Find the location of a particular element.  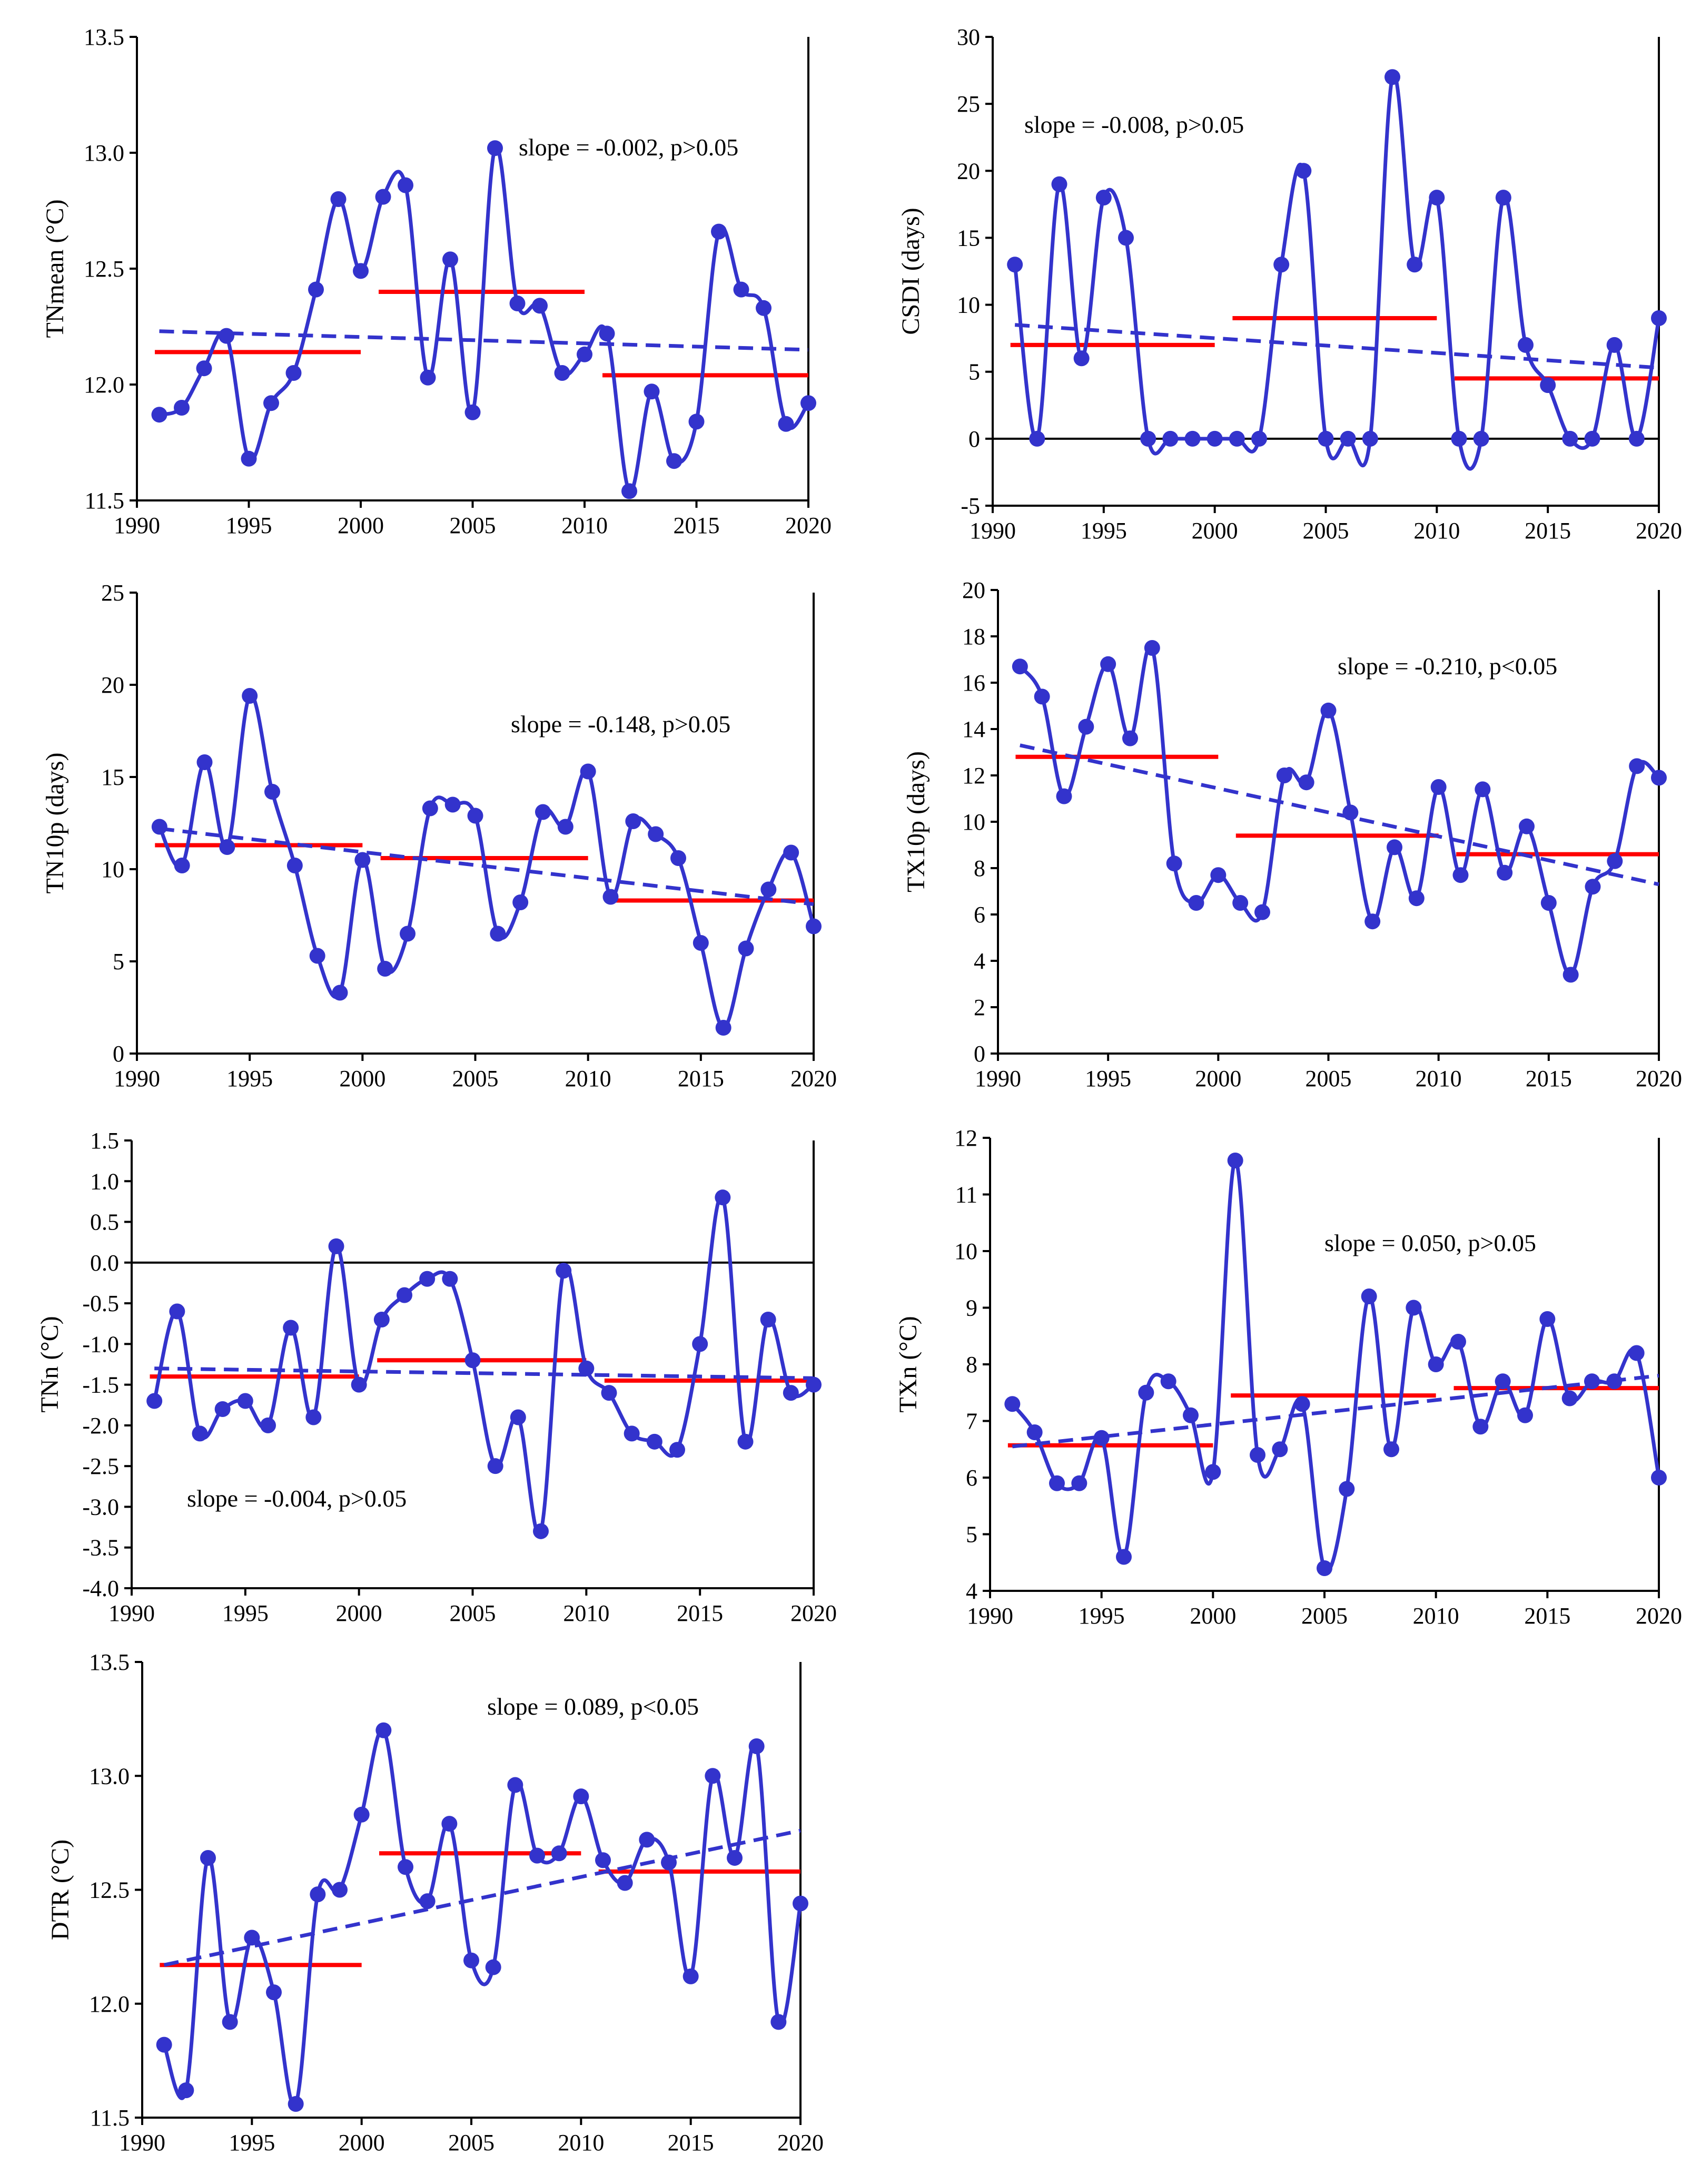

y-tick-label: 8 is located at coordinates (979, 868).